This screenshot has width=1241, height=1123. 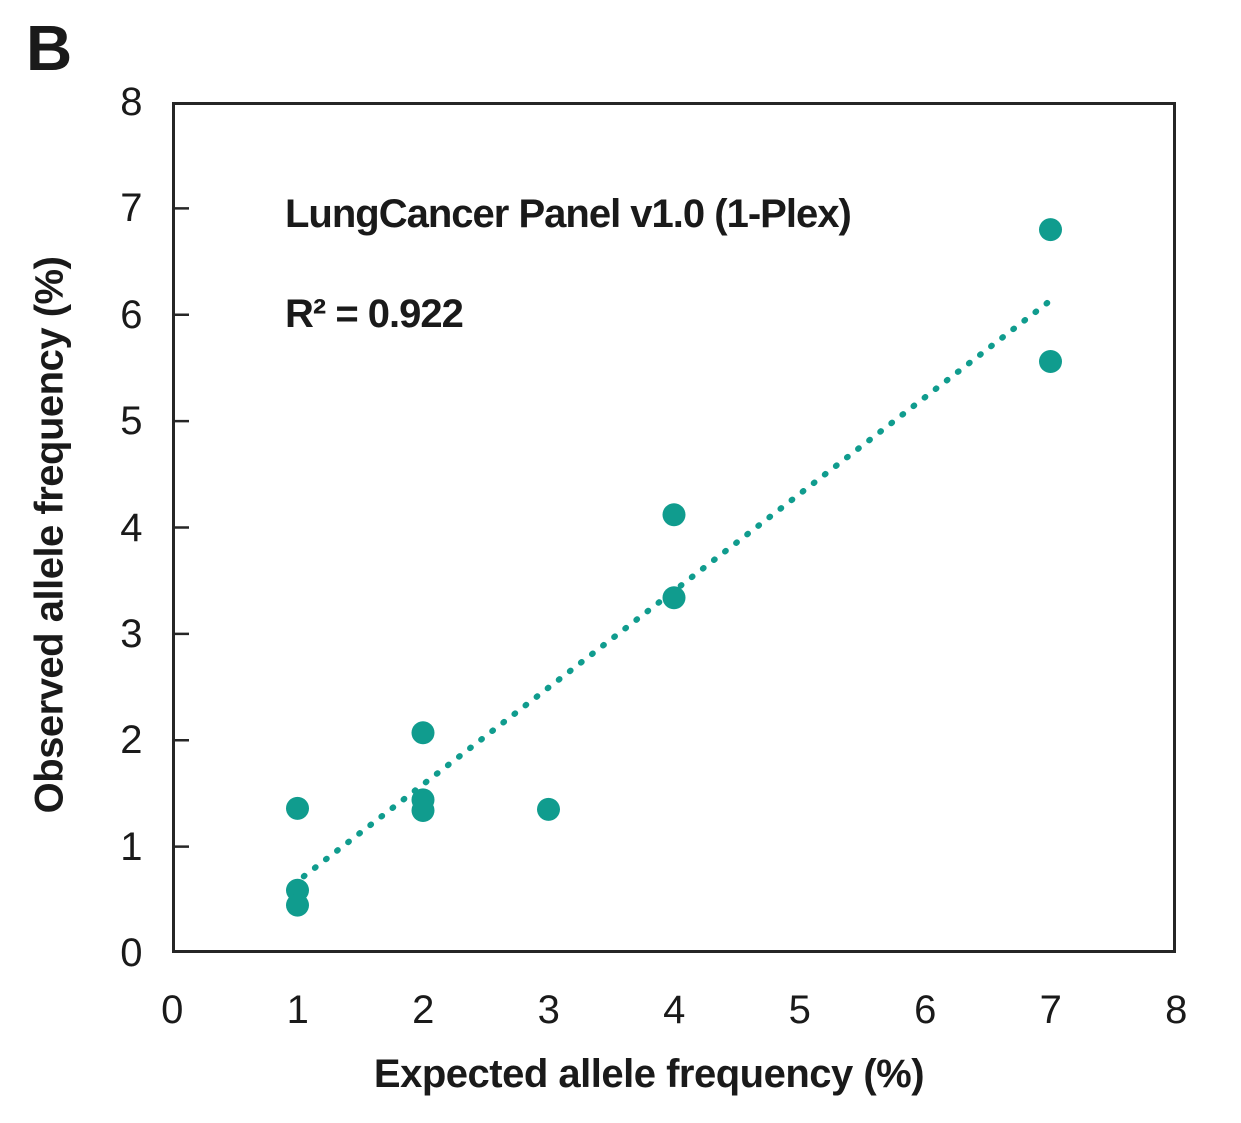 I want to click on x-tick-label: 6, so click(x=925, y=1010).